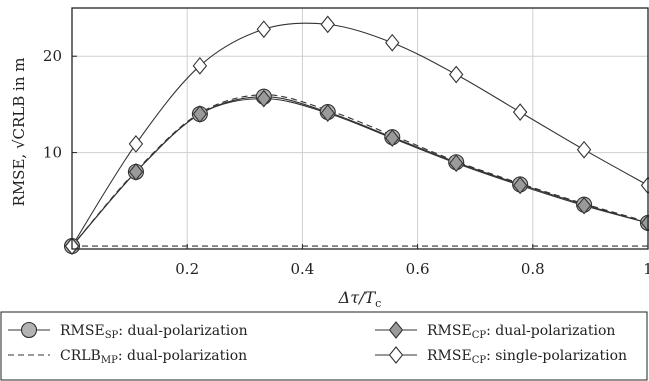 This screenshot has width=649, height=381. I want to click on legend-entry-crlb-mp-dual: CRLBMP: dual-polarization, so click(127, 357).